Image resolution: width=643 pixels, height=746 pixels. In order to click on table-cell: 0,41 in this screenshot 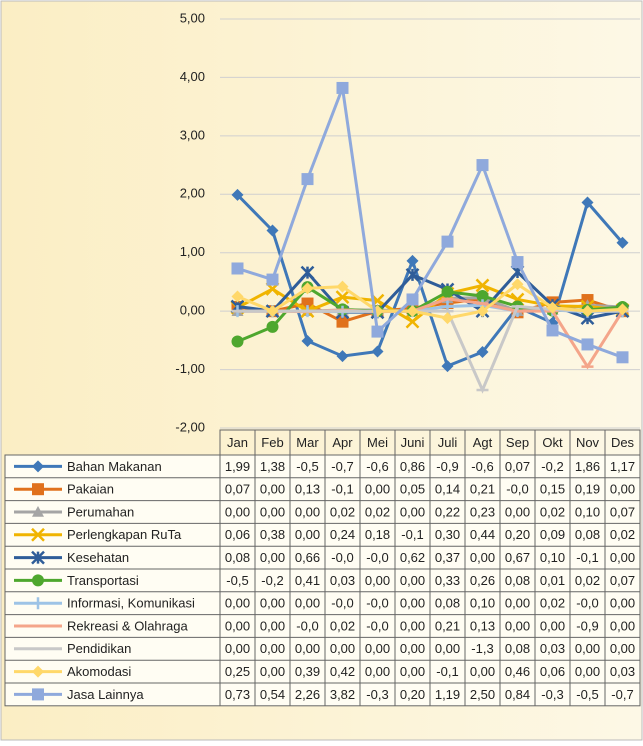, I will do `click(307, 580)`.